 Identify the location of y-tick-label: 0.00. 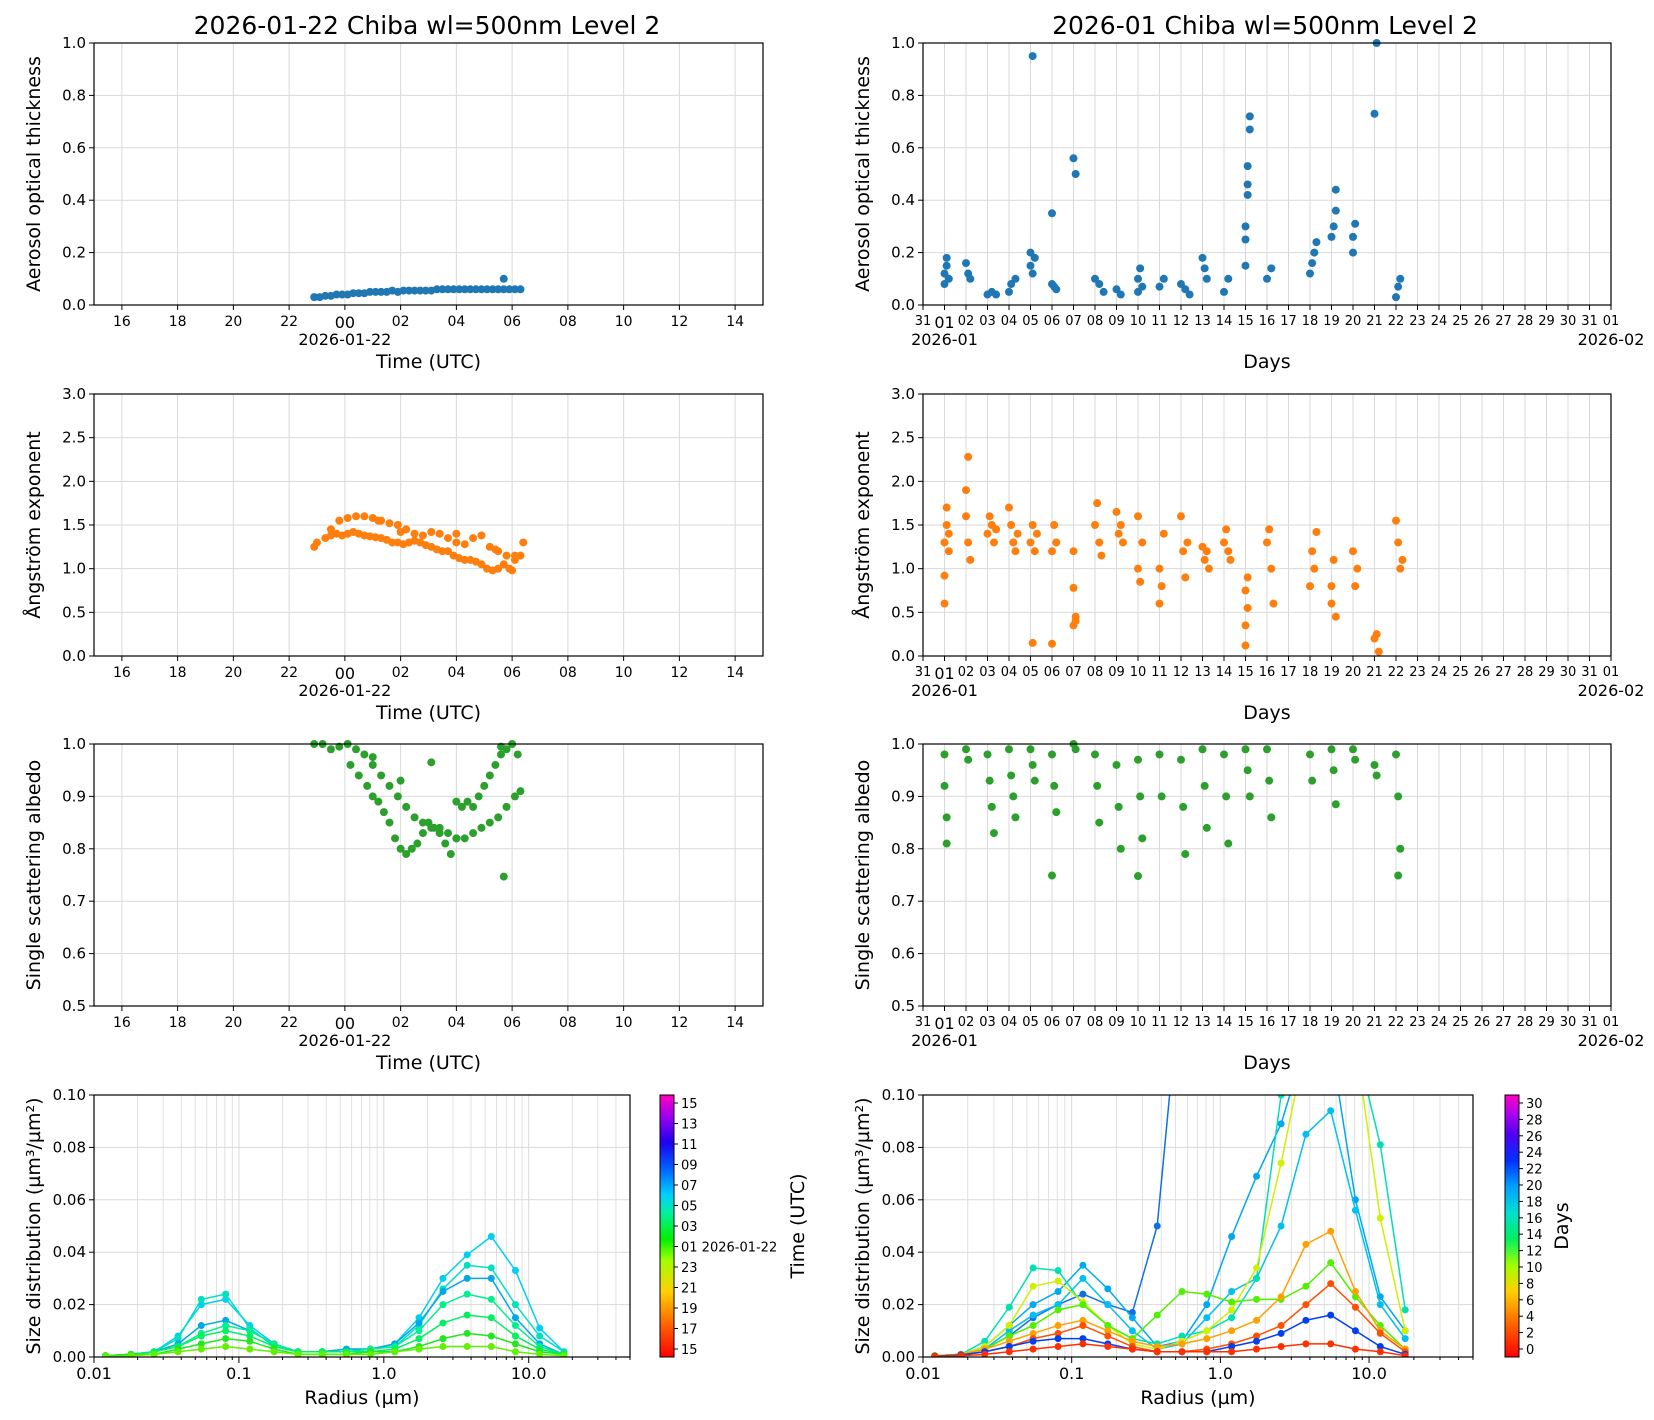
(898, 1357).